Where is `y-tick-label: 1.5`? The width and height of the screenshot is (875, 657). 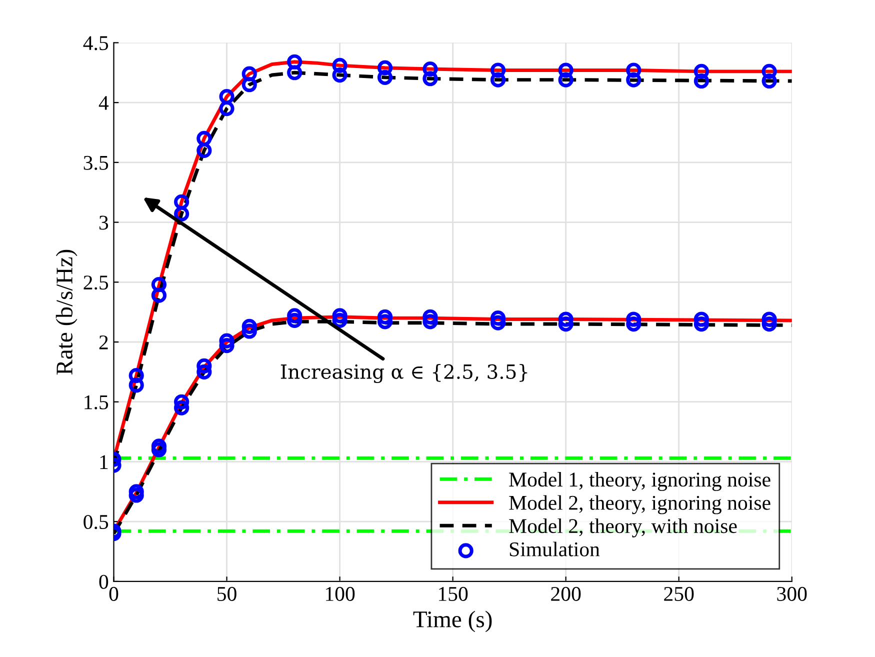
y-tick-label: 1.5 is located at coordinates (96, 402).